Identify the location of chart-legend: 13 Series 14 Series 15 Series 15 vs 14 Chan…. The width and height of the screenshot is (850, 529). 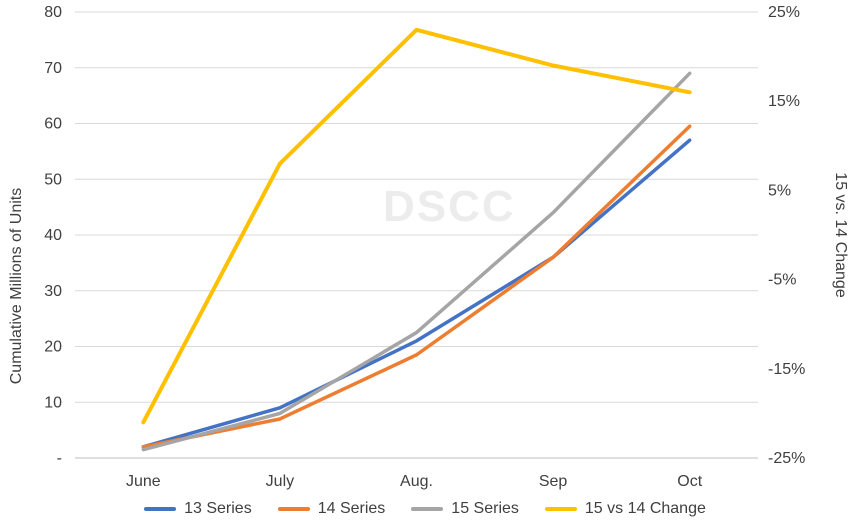
(425, 509).